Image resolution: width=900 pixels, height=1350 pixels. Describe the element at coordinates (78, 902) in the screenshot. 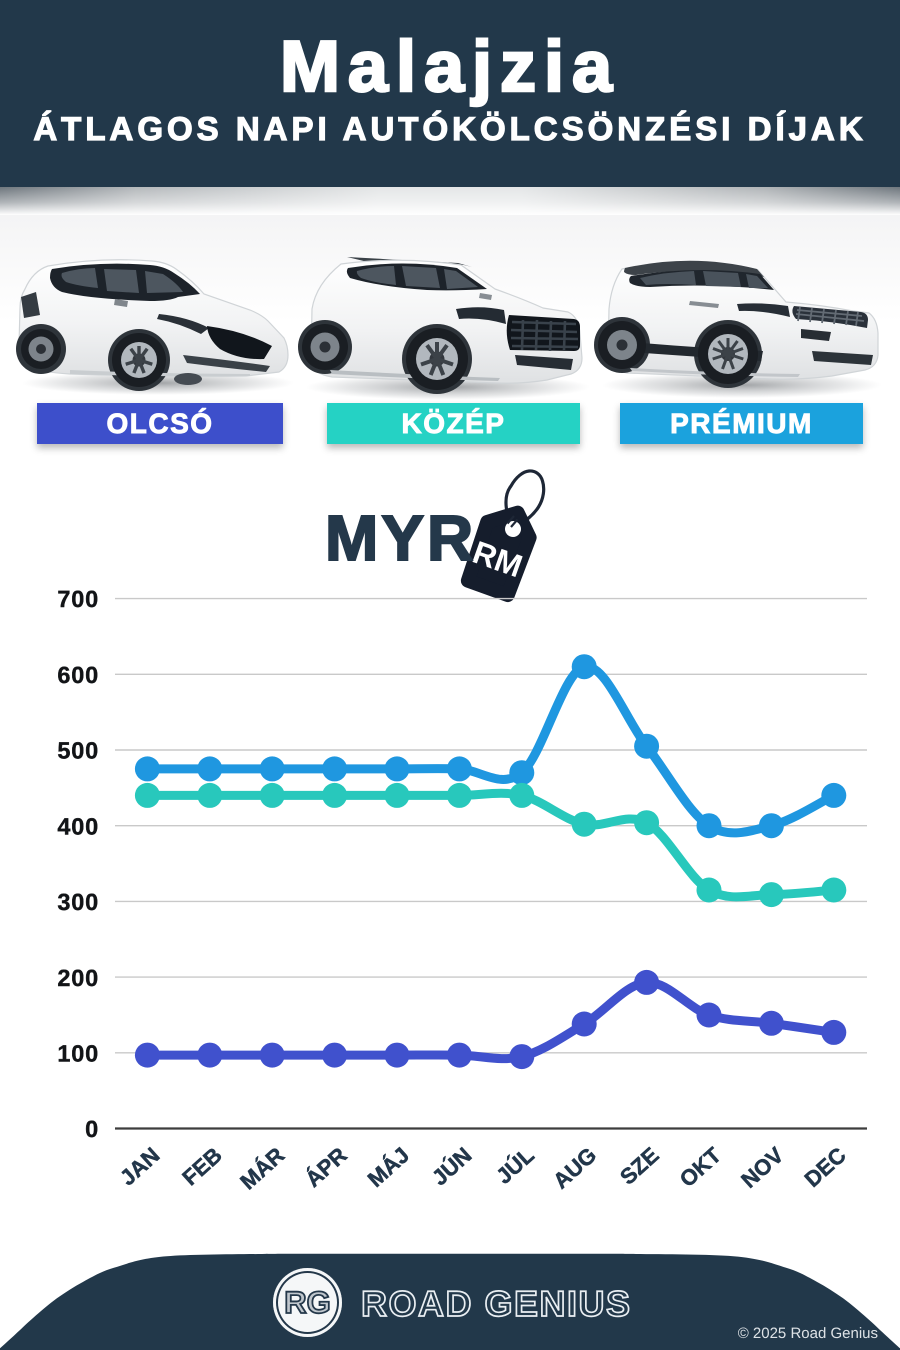

I see `svg-text: 300` at that location.